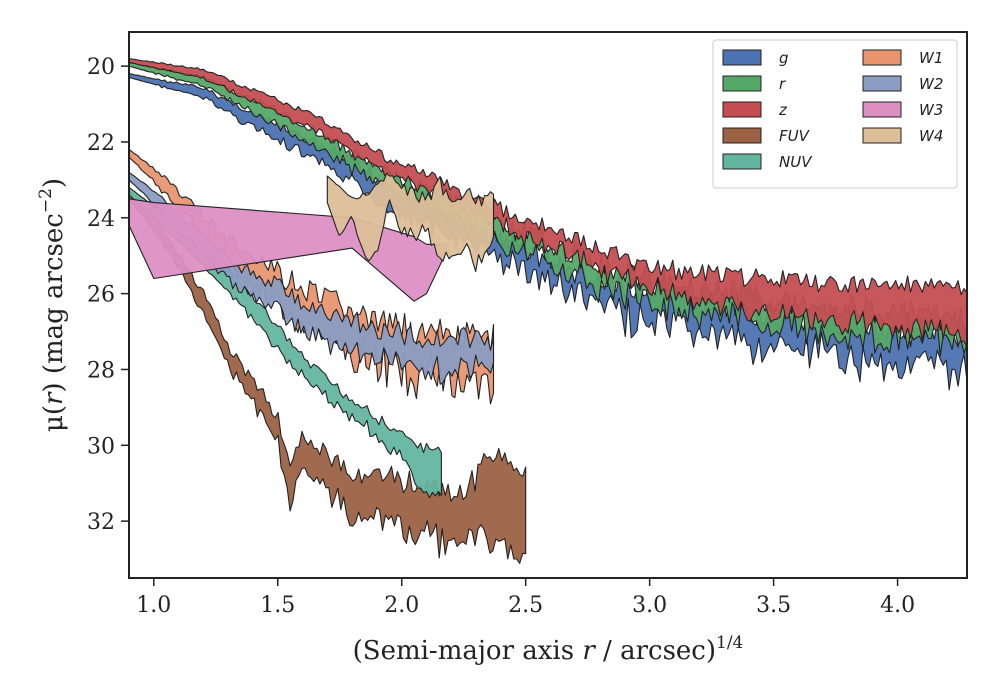 The height and width of the screenshot is (700, 1000). I want to click on legend-label-nuv: NUV, so click(796, 162).